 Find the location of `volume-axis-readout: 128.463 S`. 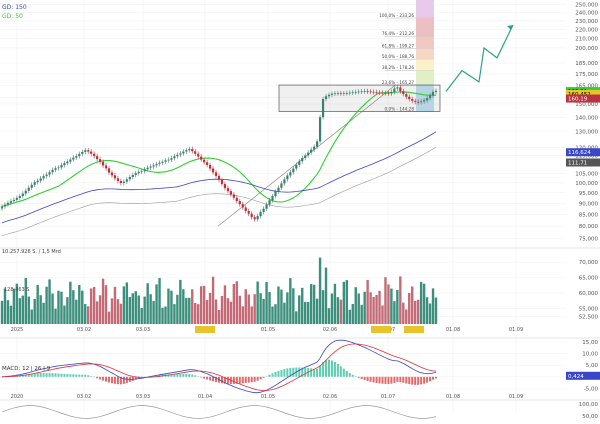

volume-axis-readout: 128.463 S is located at coordinates (16, 290).